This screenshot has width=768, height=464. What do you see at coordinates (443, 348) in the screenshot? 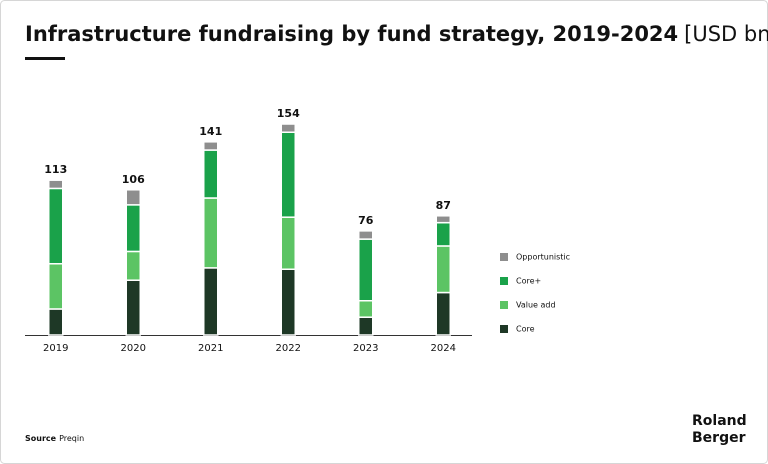
I see `x-tick-label: 2024` at bounding box center [443, 348].